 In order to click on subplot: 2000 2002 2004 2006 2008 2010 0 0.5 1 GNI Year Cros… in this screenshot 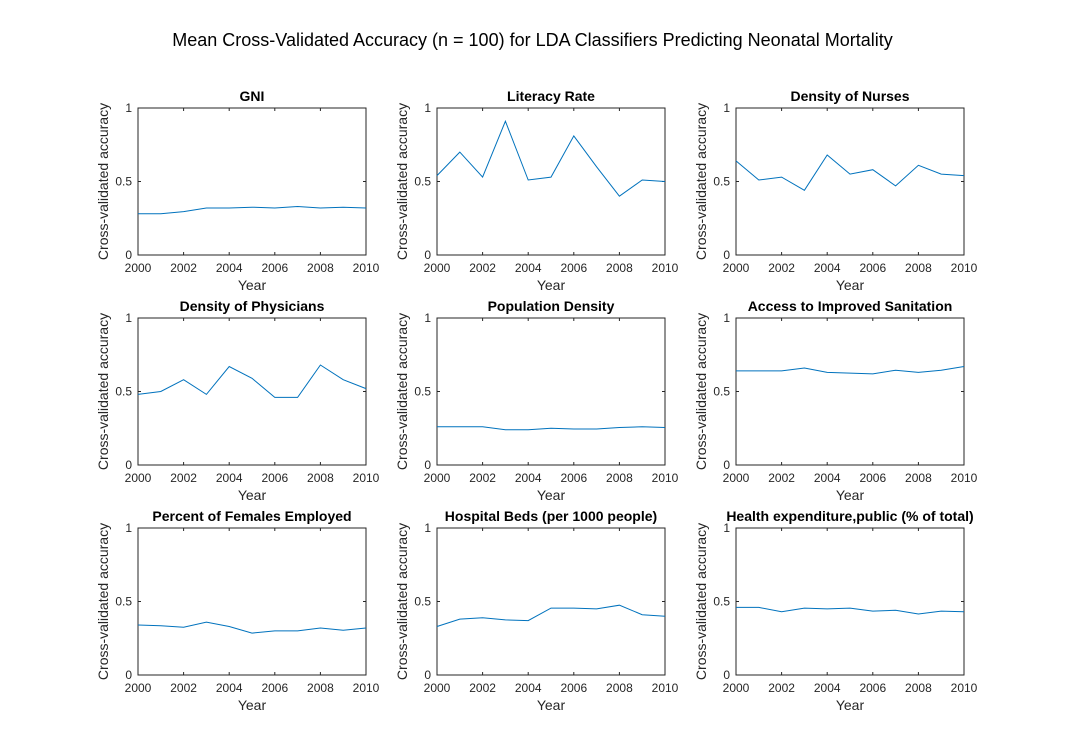, I will do `click(237, 190)`.